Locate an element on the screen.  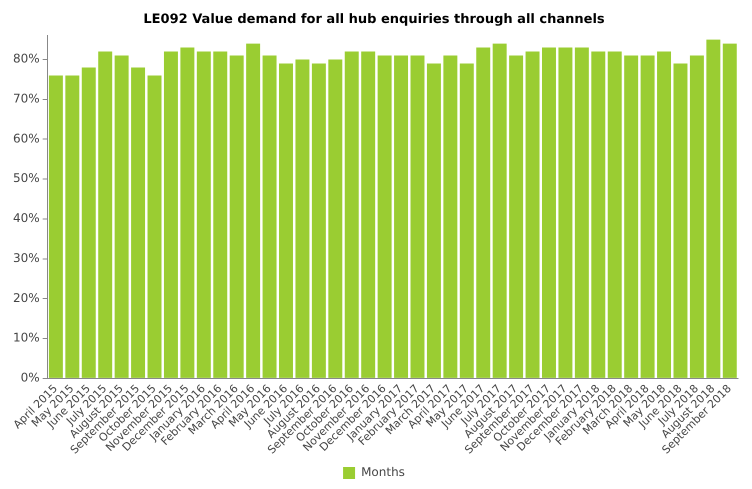
y-tick-label: 60% is located at coordinates (26, 138).